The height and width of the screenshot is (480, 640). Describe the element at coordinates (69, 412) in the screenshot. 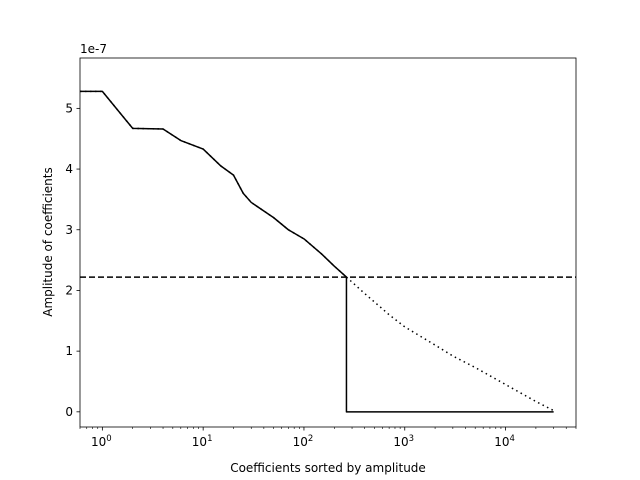

I see `y-tick-label: 0` at that location.